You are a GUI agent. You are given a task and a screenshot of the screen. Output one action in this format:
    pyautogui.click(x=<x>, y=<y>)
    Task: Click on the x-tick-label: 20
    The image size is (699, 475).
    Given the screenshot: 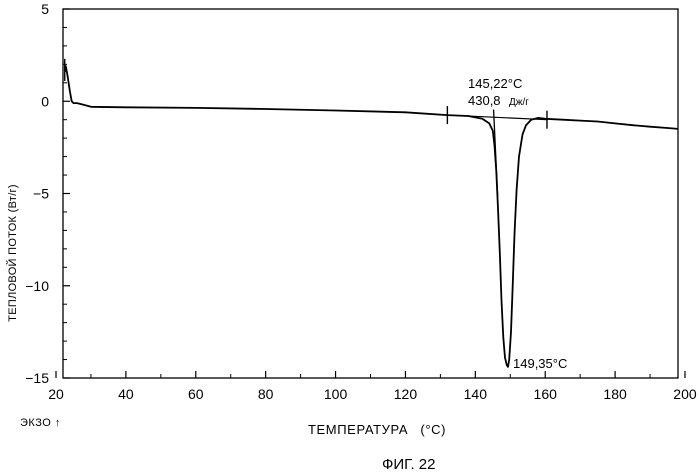 What is the action you would take?
    pyautogui.click(x=56, y=394)
    